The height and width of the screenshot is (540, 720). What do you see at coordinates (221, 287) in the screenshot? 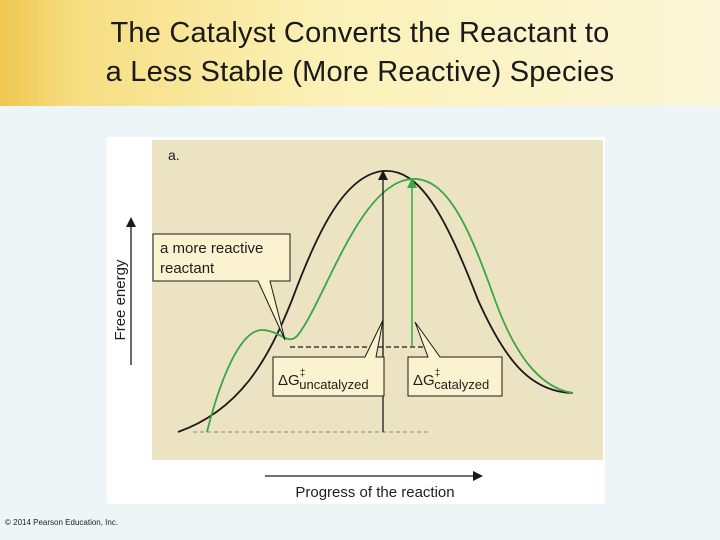
I see `callout-reactive-reactant: a more reactive reactant` at bounding box center [221, 287].